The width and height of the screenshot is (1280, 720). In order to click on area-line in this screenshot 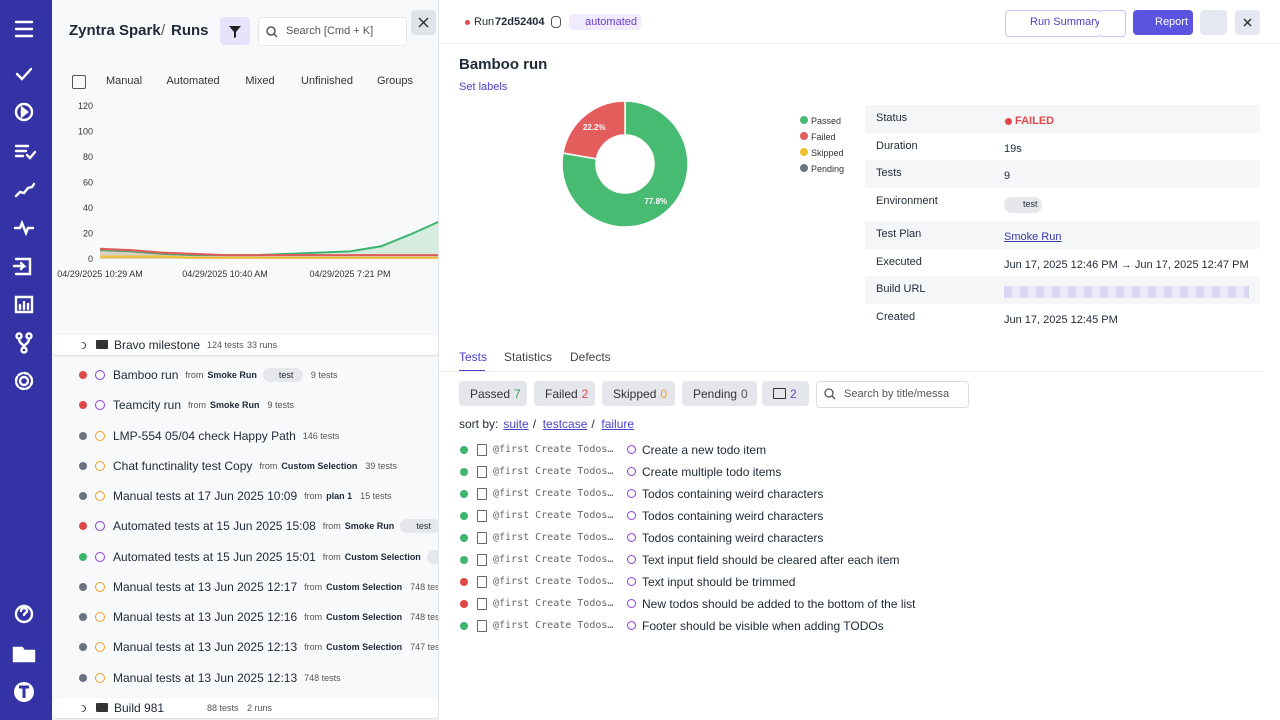, I will do `click(268, 252)`.